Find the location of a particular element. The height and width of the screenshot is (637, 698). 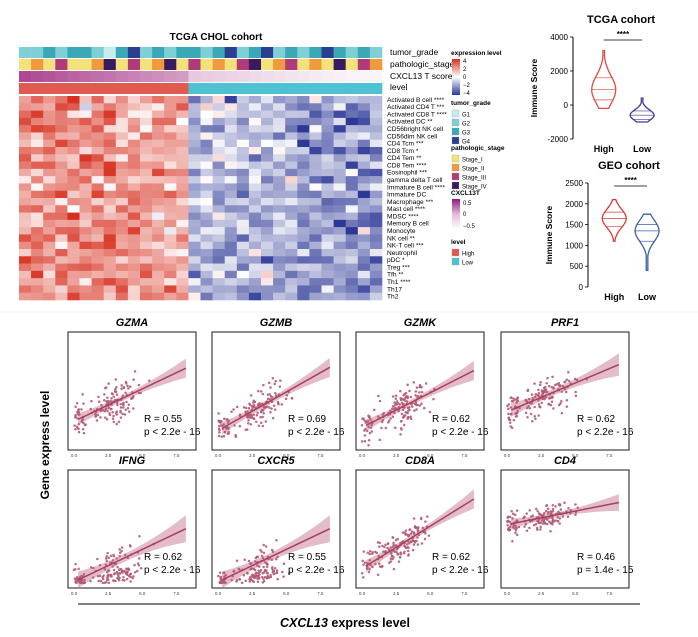

annot-score-cell is located at coordinates (182, 76).